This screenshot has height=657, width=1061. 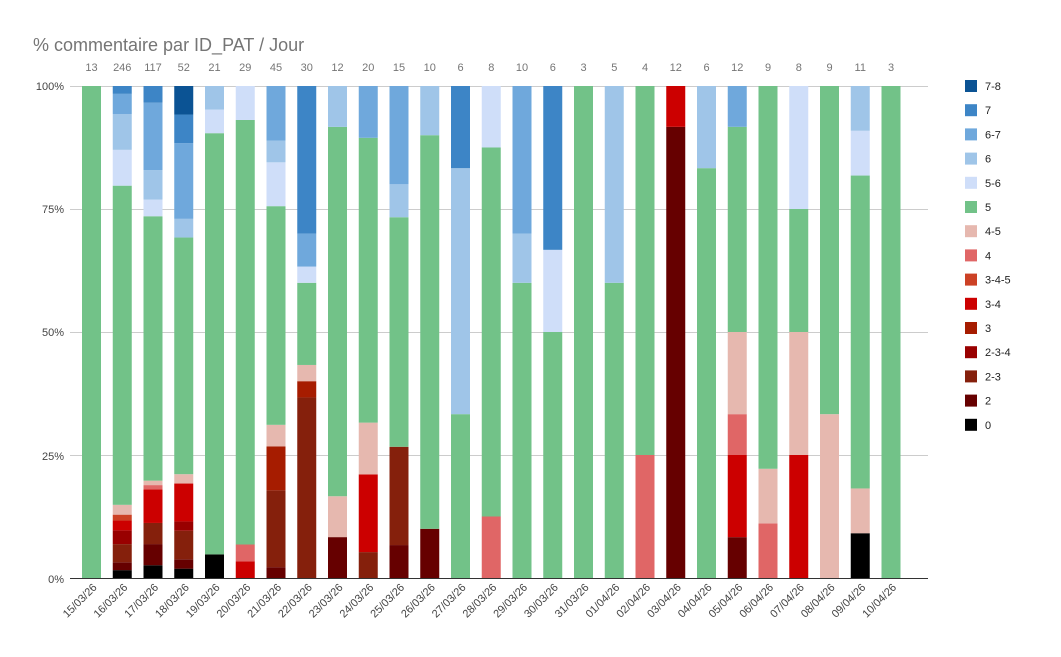 I want to click on legend-label-2-3-4: 2-3-4, so click(x=998, y=353).